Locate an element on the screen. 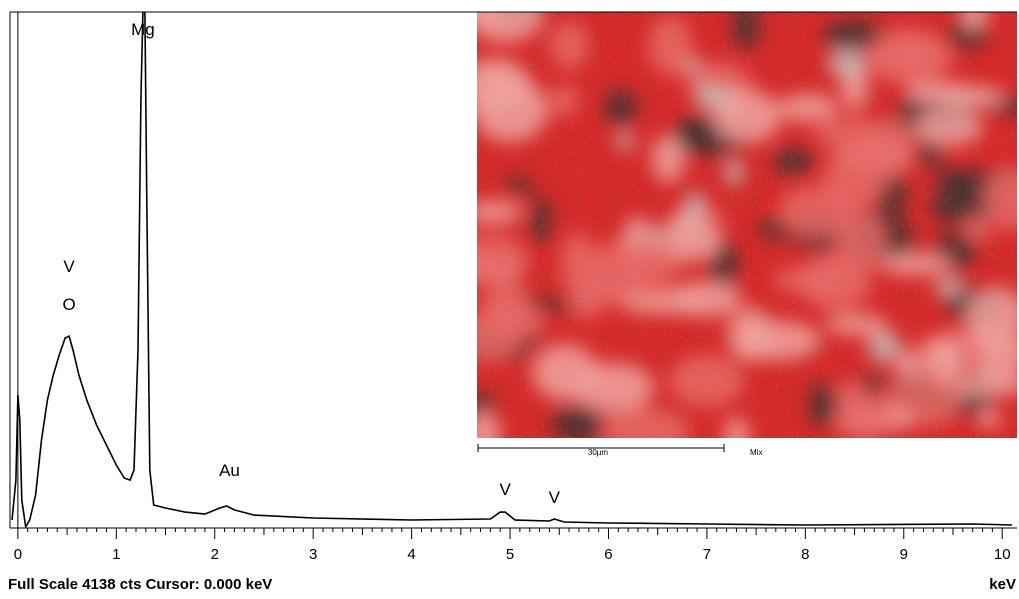 This screenshot has width=1019, height=599. x-tick-label: 1 is located at coordinates (116, 554).